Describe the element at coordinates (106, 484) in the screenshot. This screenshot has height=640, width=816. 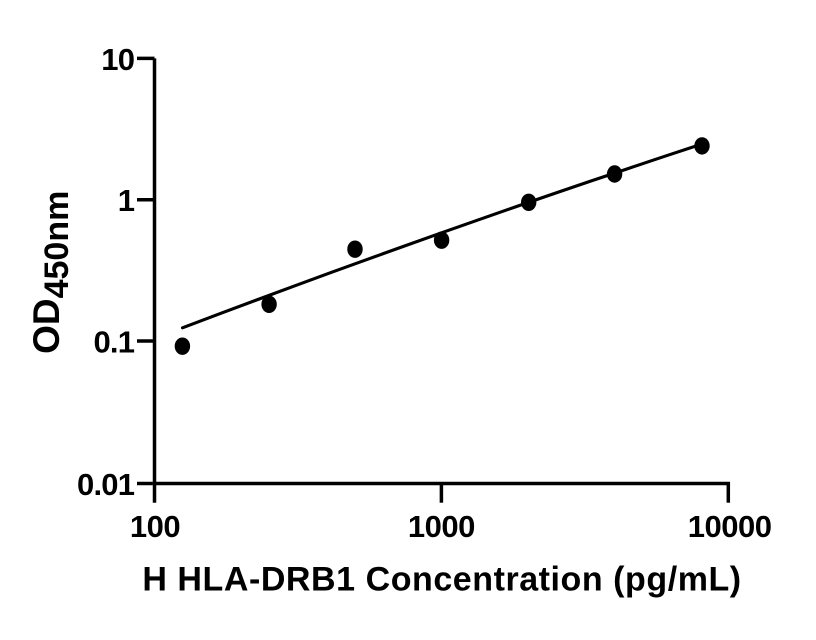
I see `svg-text: 0.01` at that location.